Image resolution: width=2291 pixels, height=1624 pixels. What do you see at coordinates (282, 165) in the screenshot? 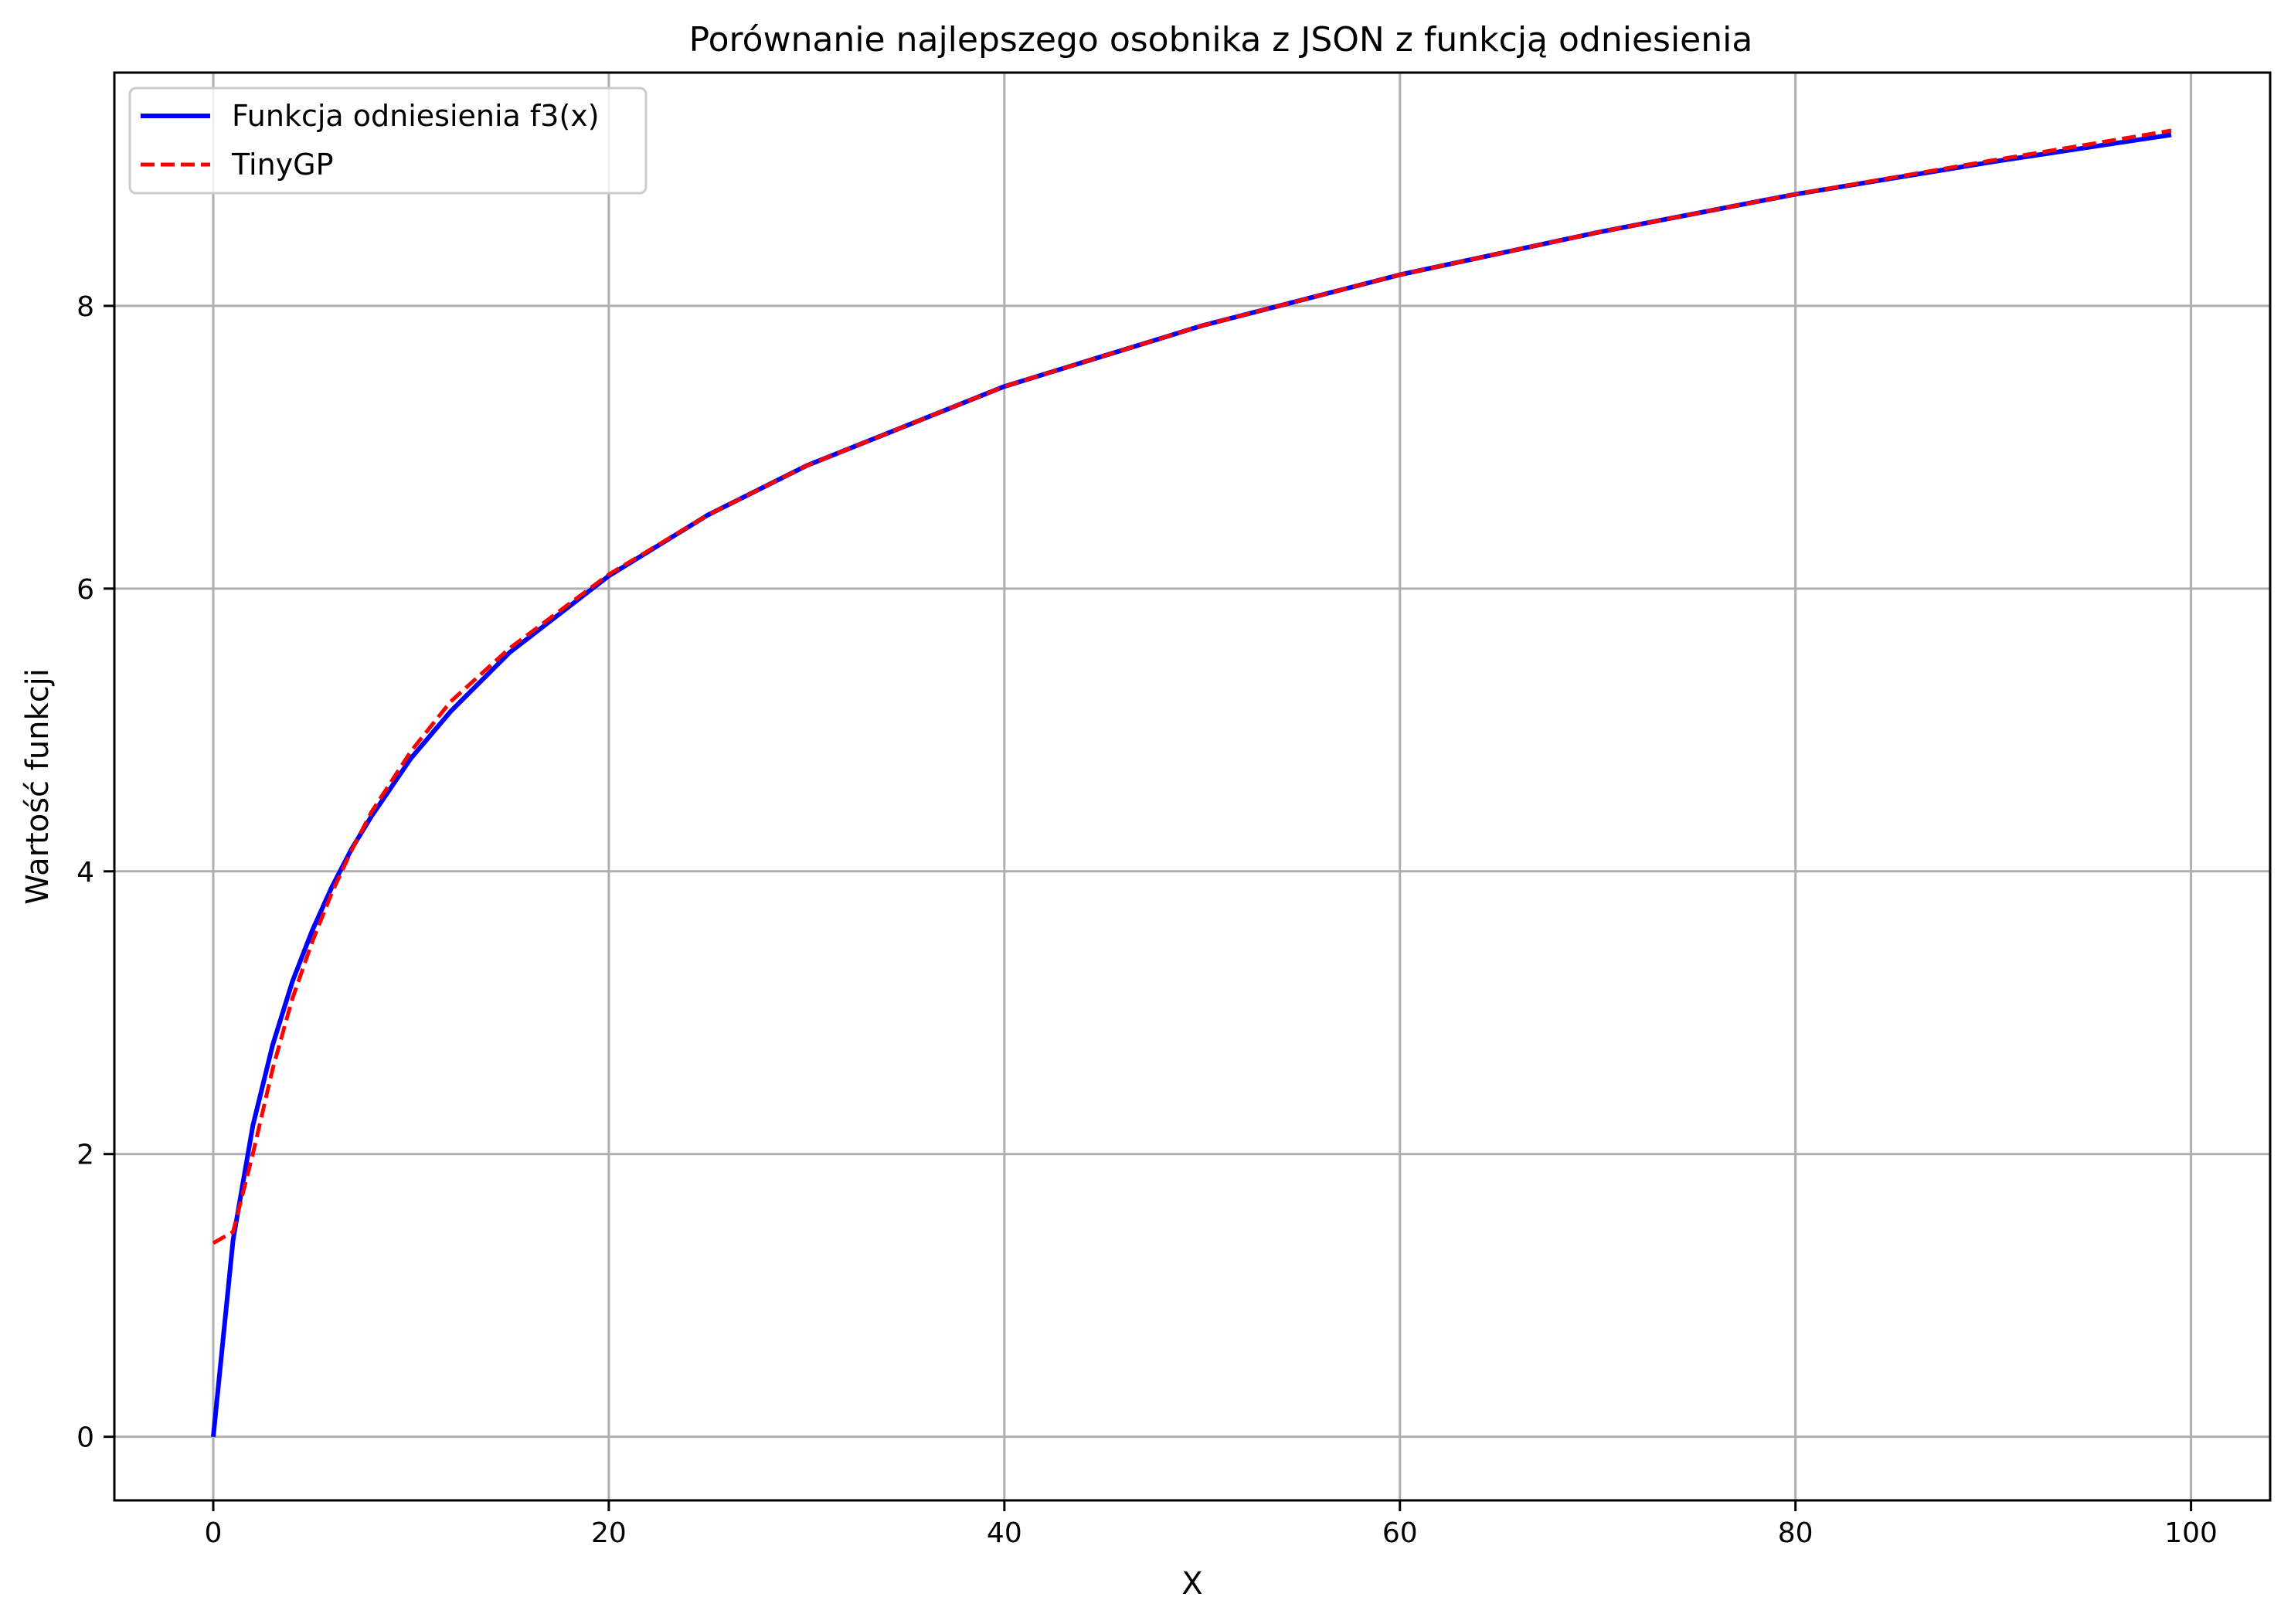
I see `legend-label-tinygp: TinyGP` at bounding box center [282, 165].